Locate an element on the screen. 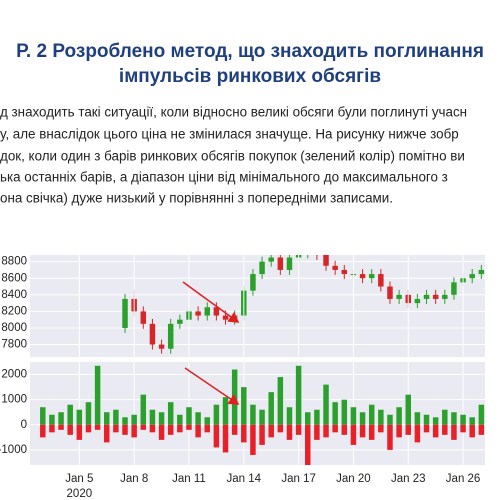 The image size is (500, 500). y-tick-label: 0 is located at coordinates (24, 425).